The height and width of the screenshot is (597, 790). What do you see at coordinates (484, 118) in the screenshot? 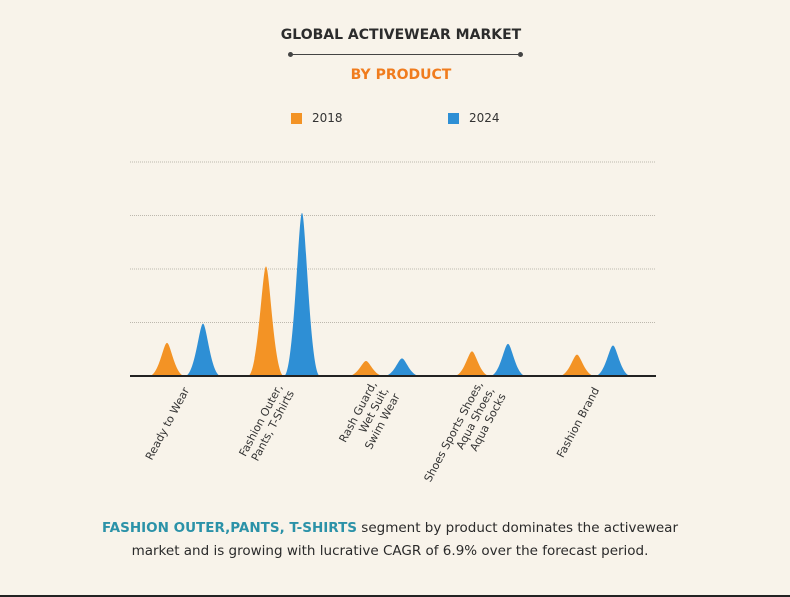
I see `legend-label-2024: 2024` at bounding box center [484, 118].